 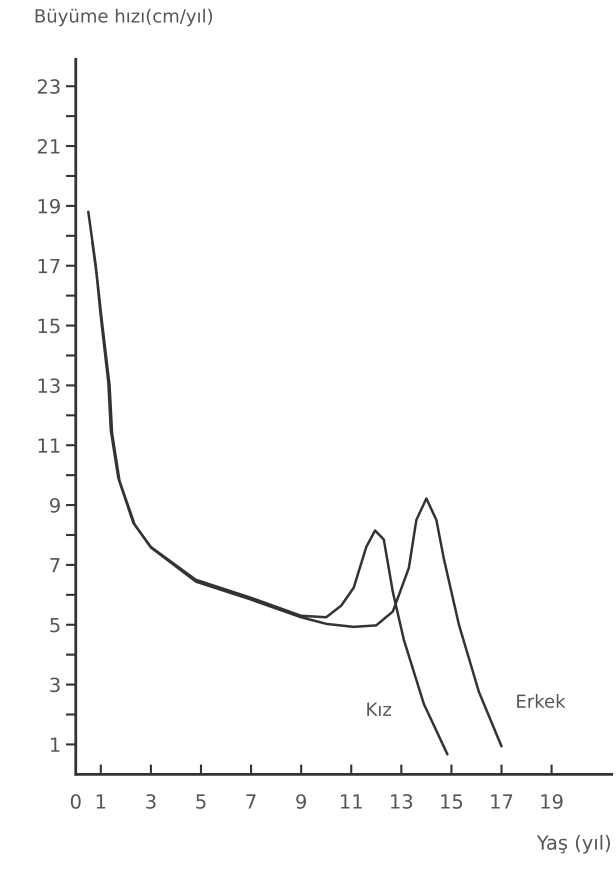 What do you see at coordinates (151, 801) in the screenshot?
I see `x-tick-label: 3` at bounding box center [151, 801].